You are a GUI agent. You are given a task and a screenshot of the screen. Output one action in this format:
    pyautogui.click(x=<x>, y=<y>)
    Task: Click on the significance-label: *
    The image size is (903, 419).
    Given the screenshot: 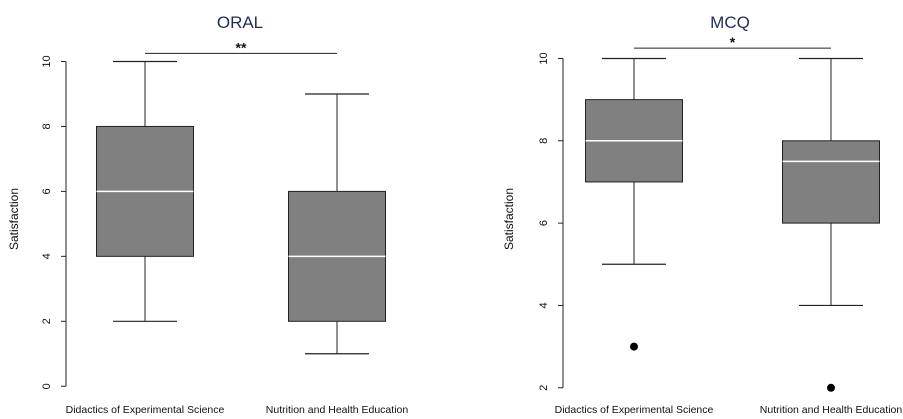 What is the action you would take?
    pyautogui.click(x=733, y=42)
    